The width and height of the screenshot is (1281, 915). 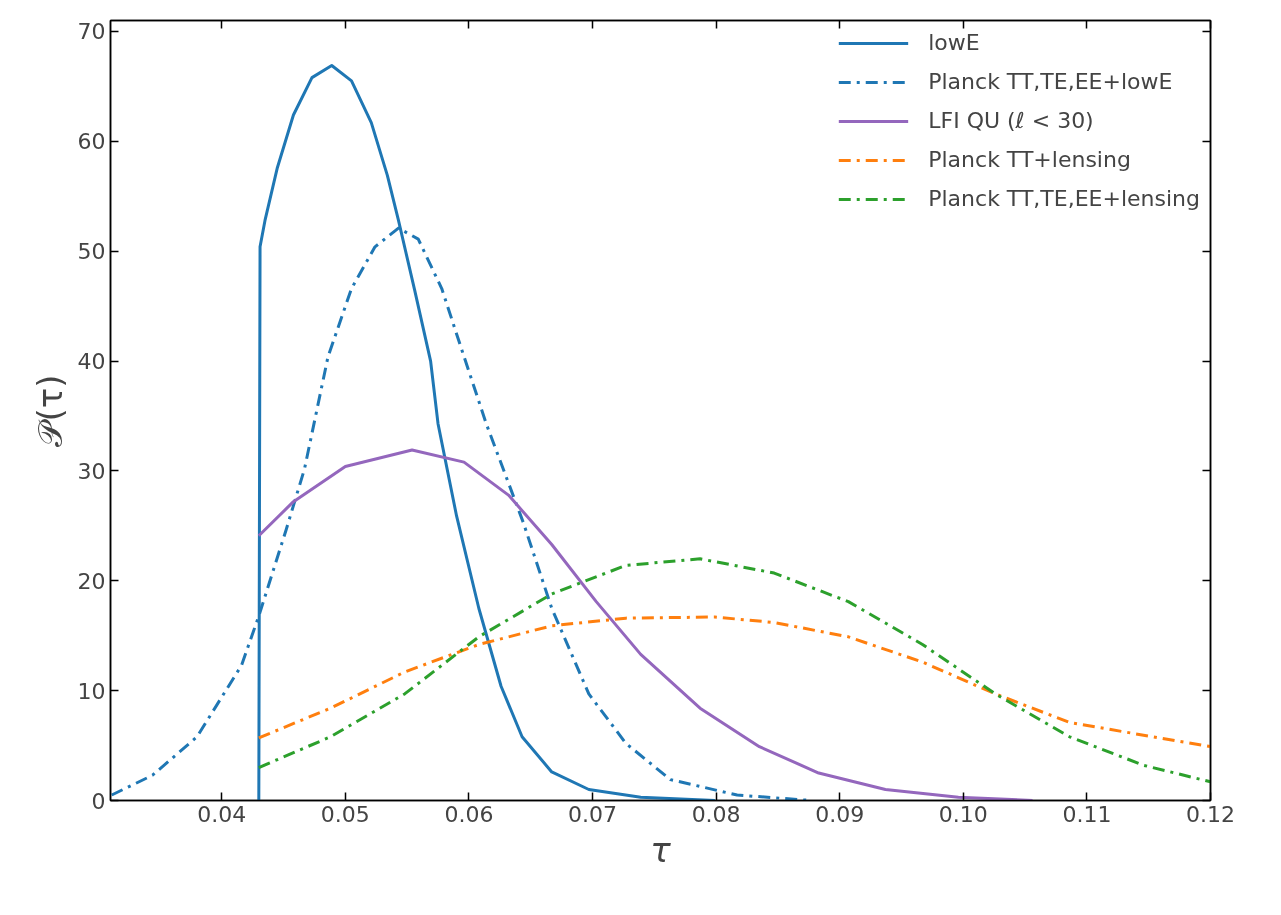 I want to click on x-tick-label: 0.12, so click(x=1210, y=814).